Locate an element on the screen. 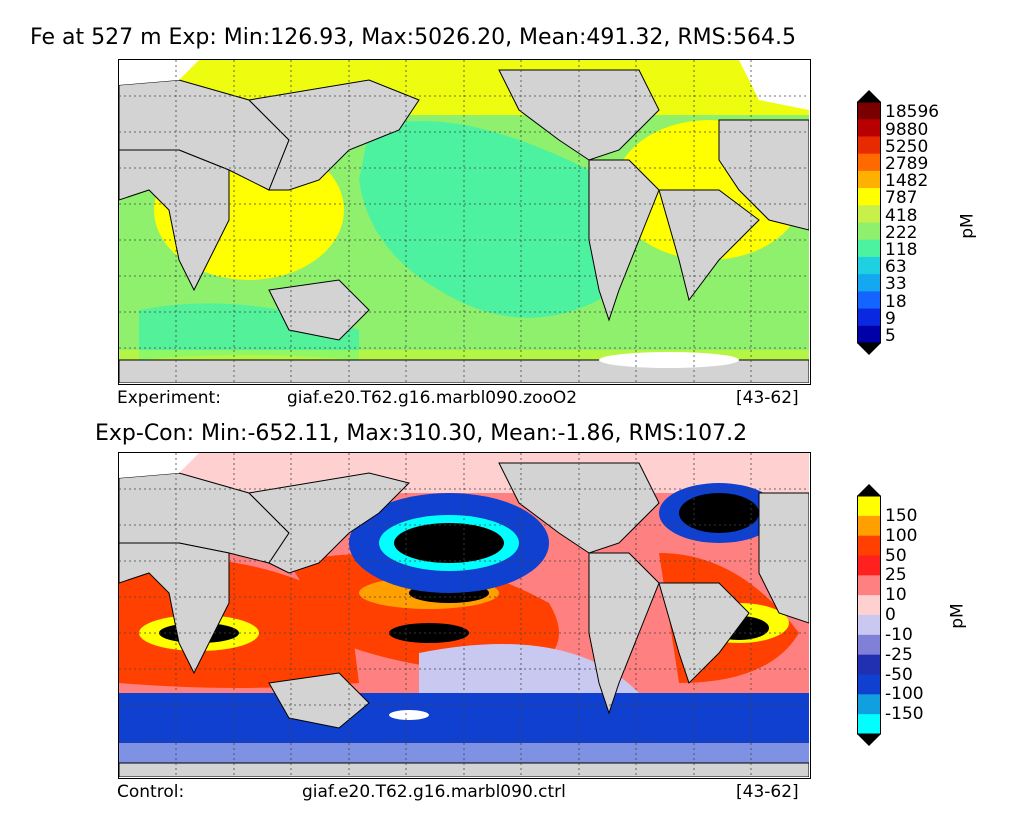 This screenshot has width=1010, height=832. bottom-colorbar is located at coordinates (869, 615).